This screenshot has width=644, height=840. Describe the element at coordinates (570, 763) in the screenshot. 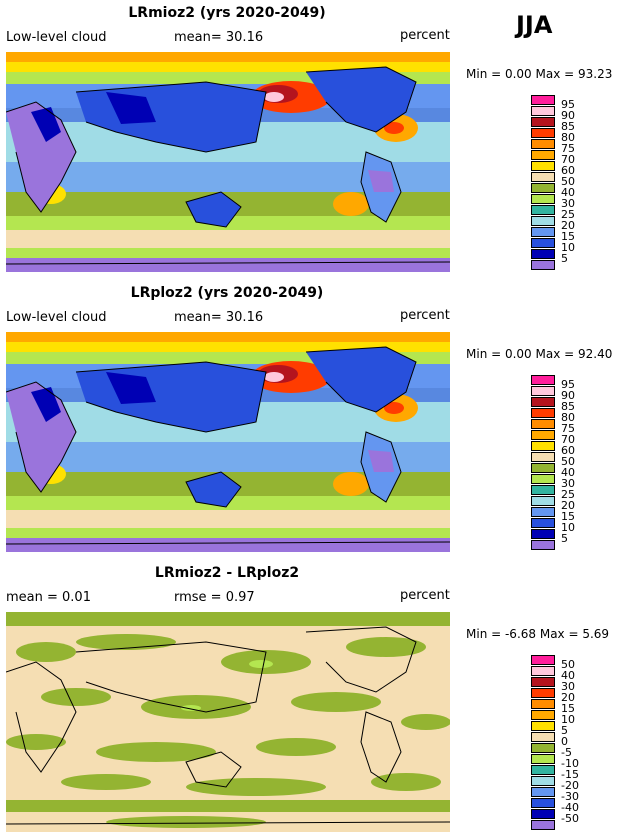

I see `legend-label: -10` at that location.